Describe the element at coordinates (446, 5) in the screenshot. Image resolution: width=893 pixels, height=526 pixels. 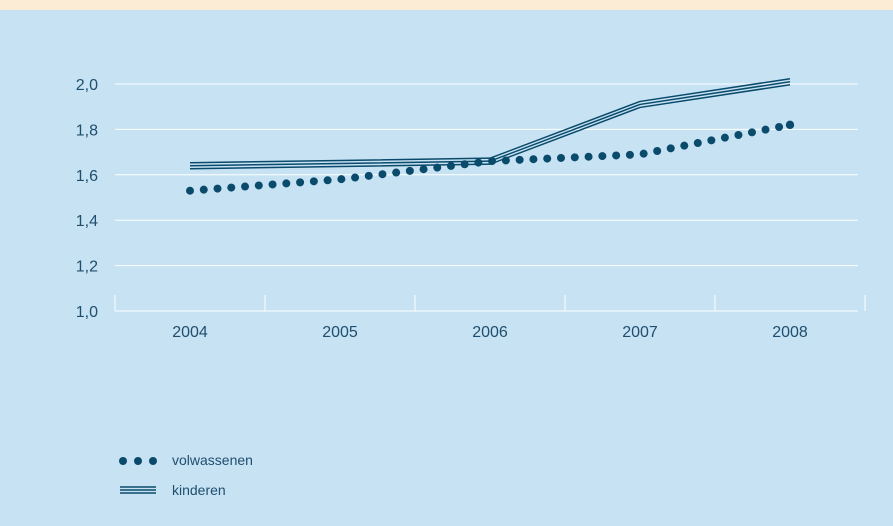
I see `top-band` at that location.